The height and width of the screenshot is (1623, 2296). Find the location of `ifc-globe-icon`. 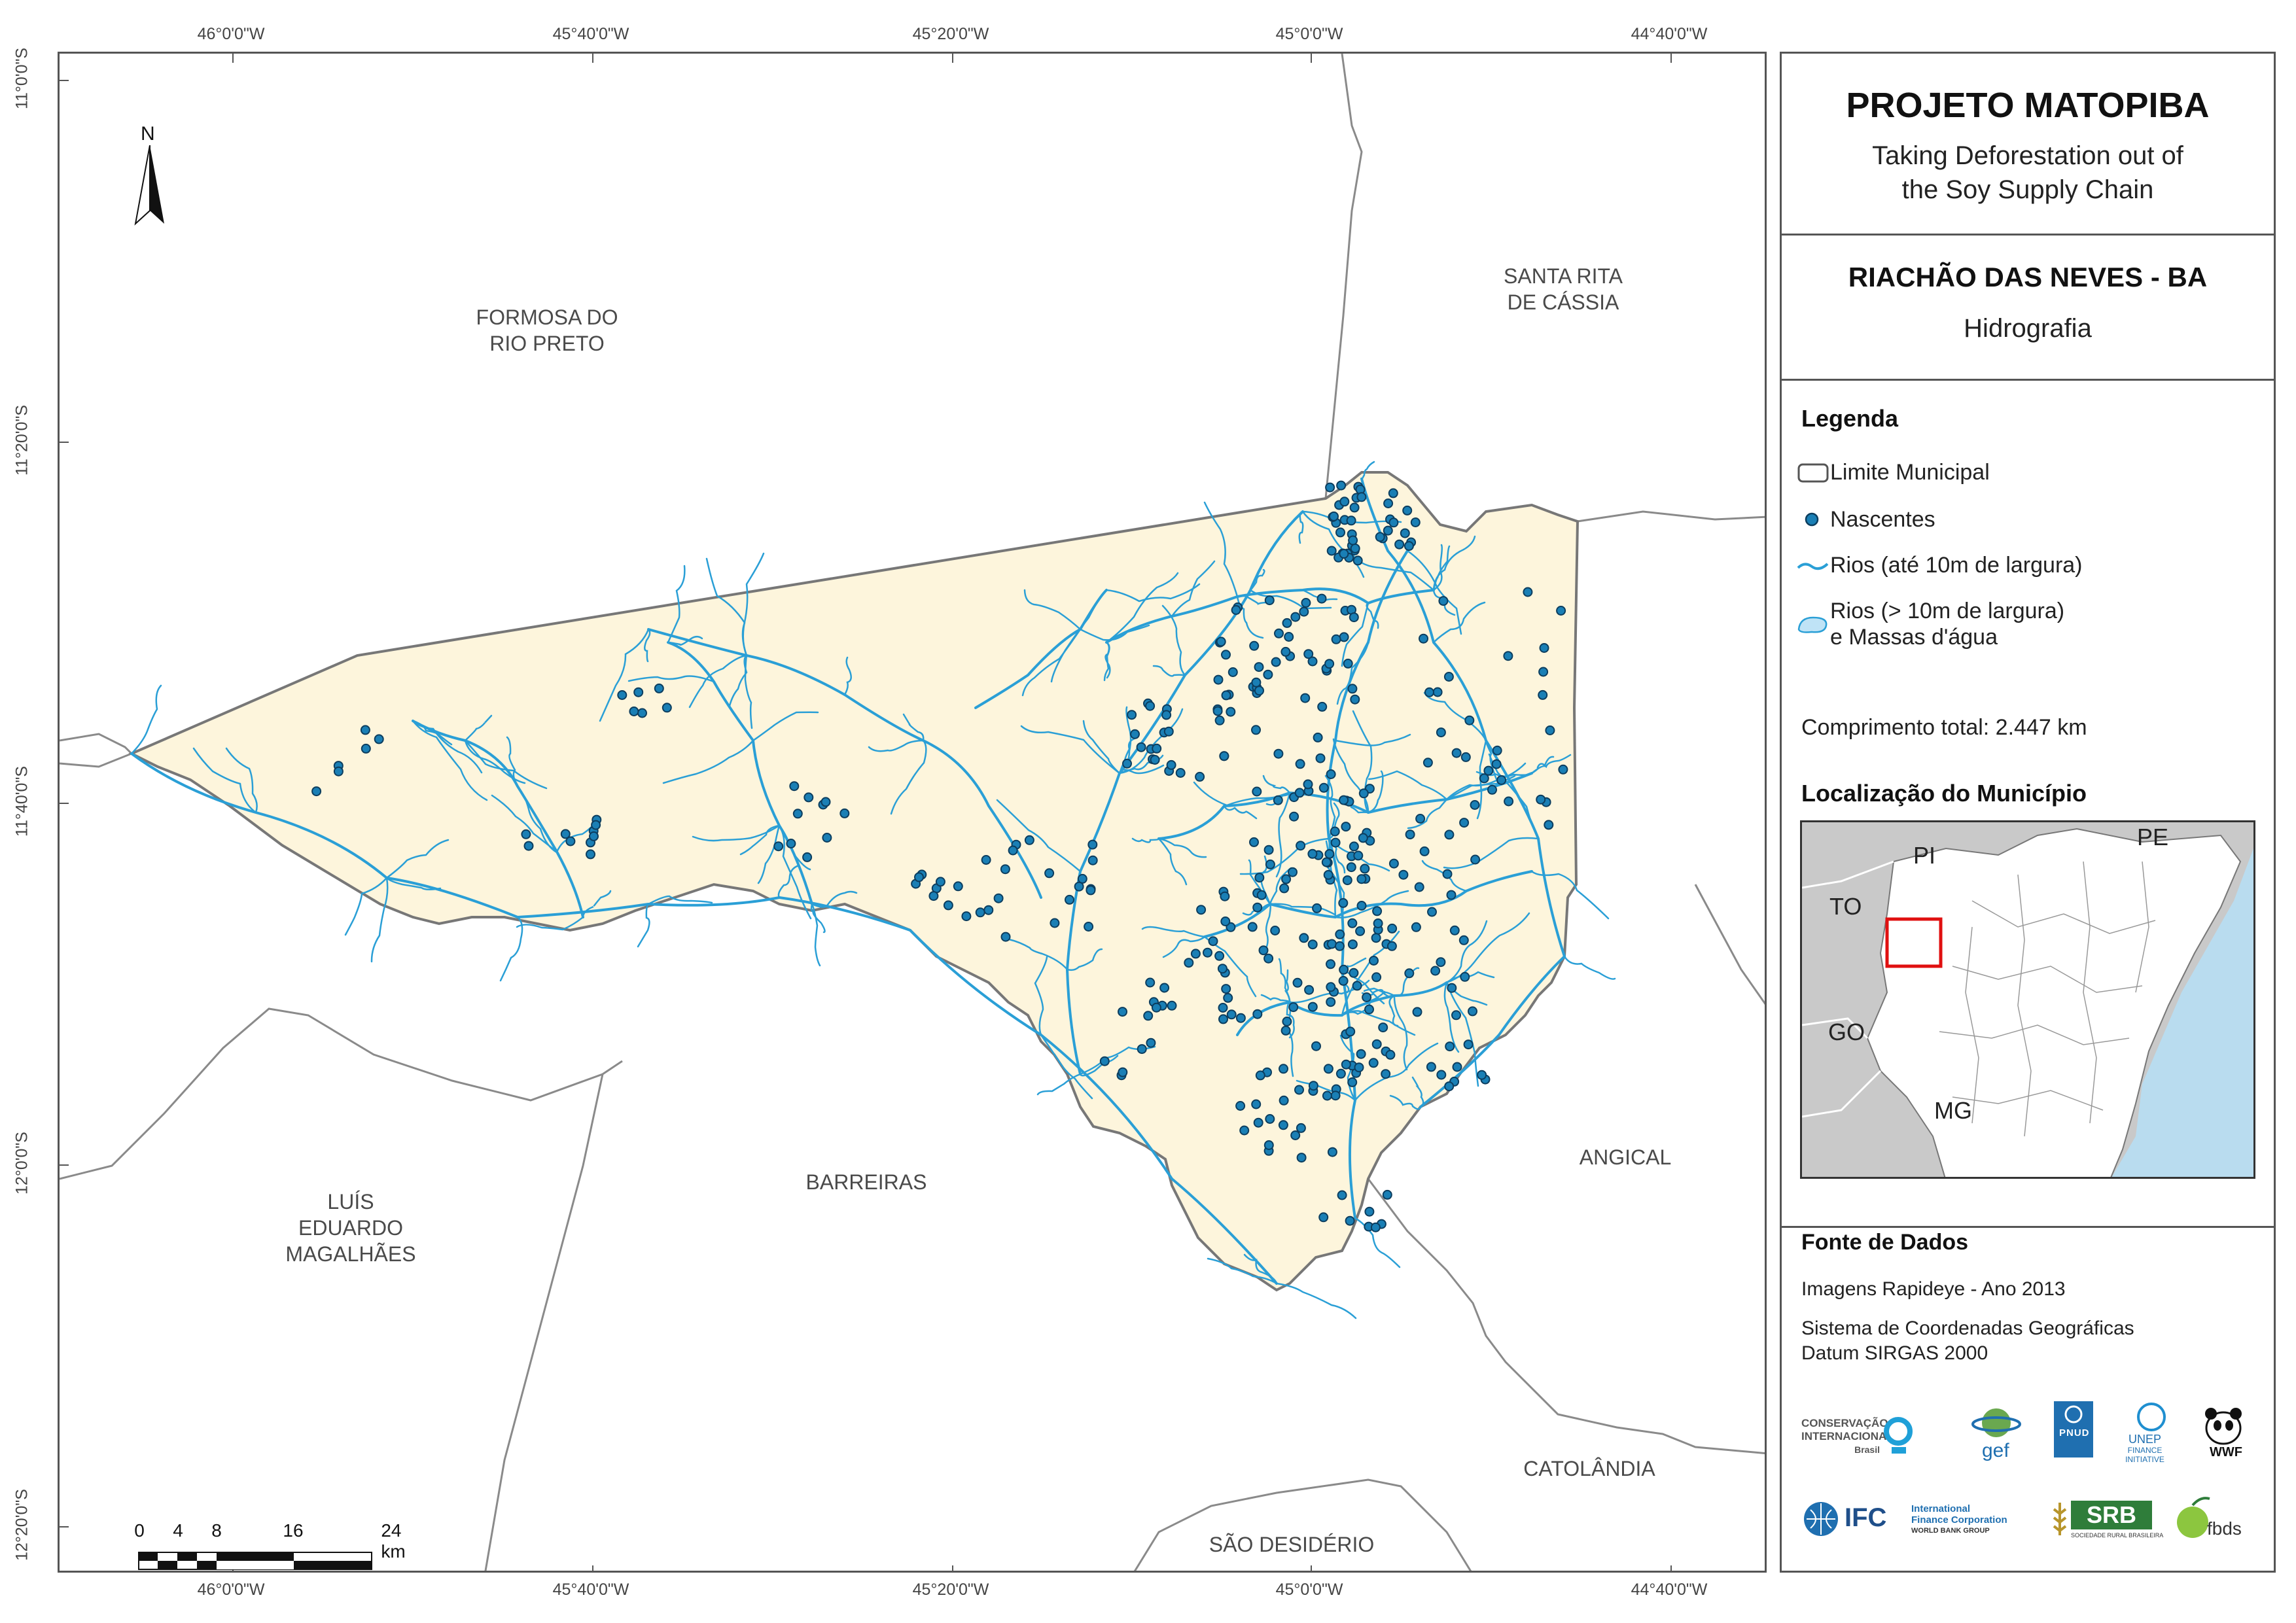

ifc-globe-icon is located at coordinates (1821, 1519).